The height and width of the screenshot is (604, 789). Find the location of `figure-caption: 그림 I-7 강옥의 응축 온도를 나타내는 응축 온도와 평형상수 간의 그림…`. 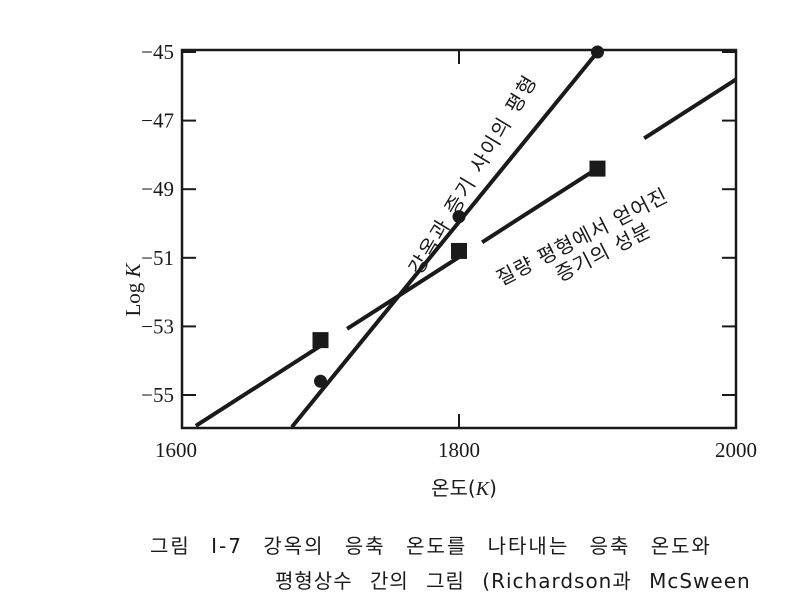

figure-caption: 그림 I-7 강옥의 응축 온도를 나타내는 응축 온도와 평형상수 간의 그림… is located at coordinates (469, 562).